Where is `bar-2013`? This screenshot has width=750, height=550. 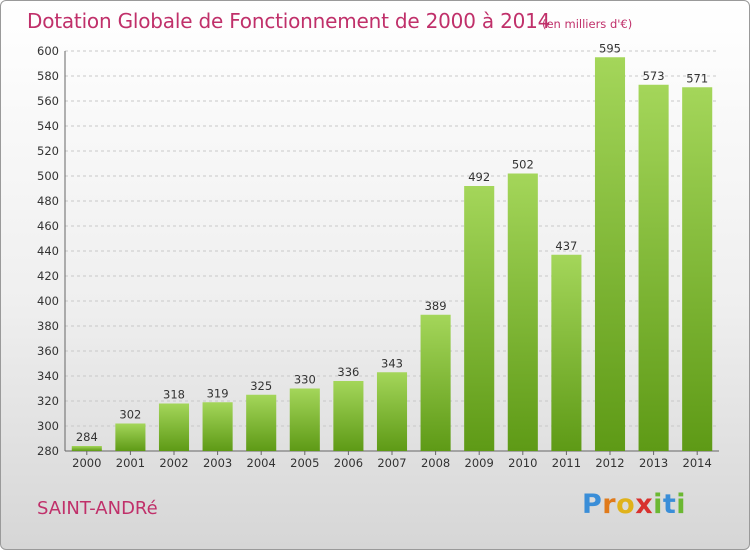 bar-2013 is located at coordinates (653, 267).